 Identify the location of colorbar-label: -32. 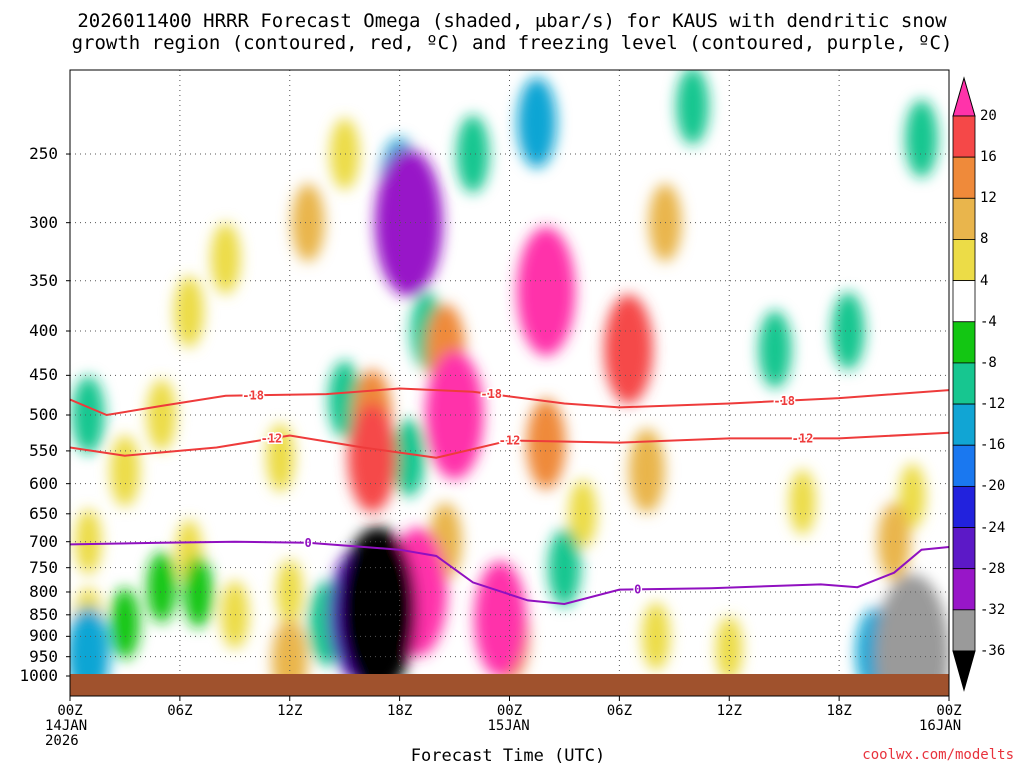
(993, 609).